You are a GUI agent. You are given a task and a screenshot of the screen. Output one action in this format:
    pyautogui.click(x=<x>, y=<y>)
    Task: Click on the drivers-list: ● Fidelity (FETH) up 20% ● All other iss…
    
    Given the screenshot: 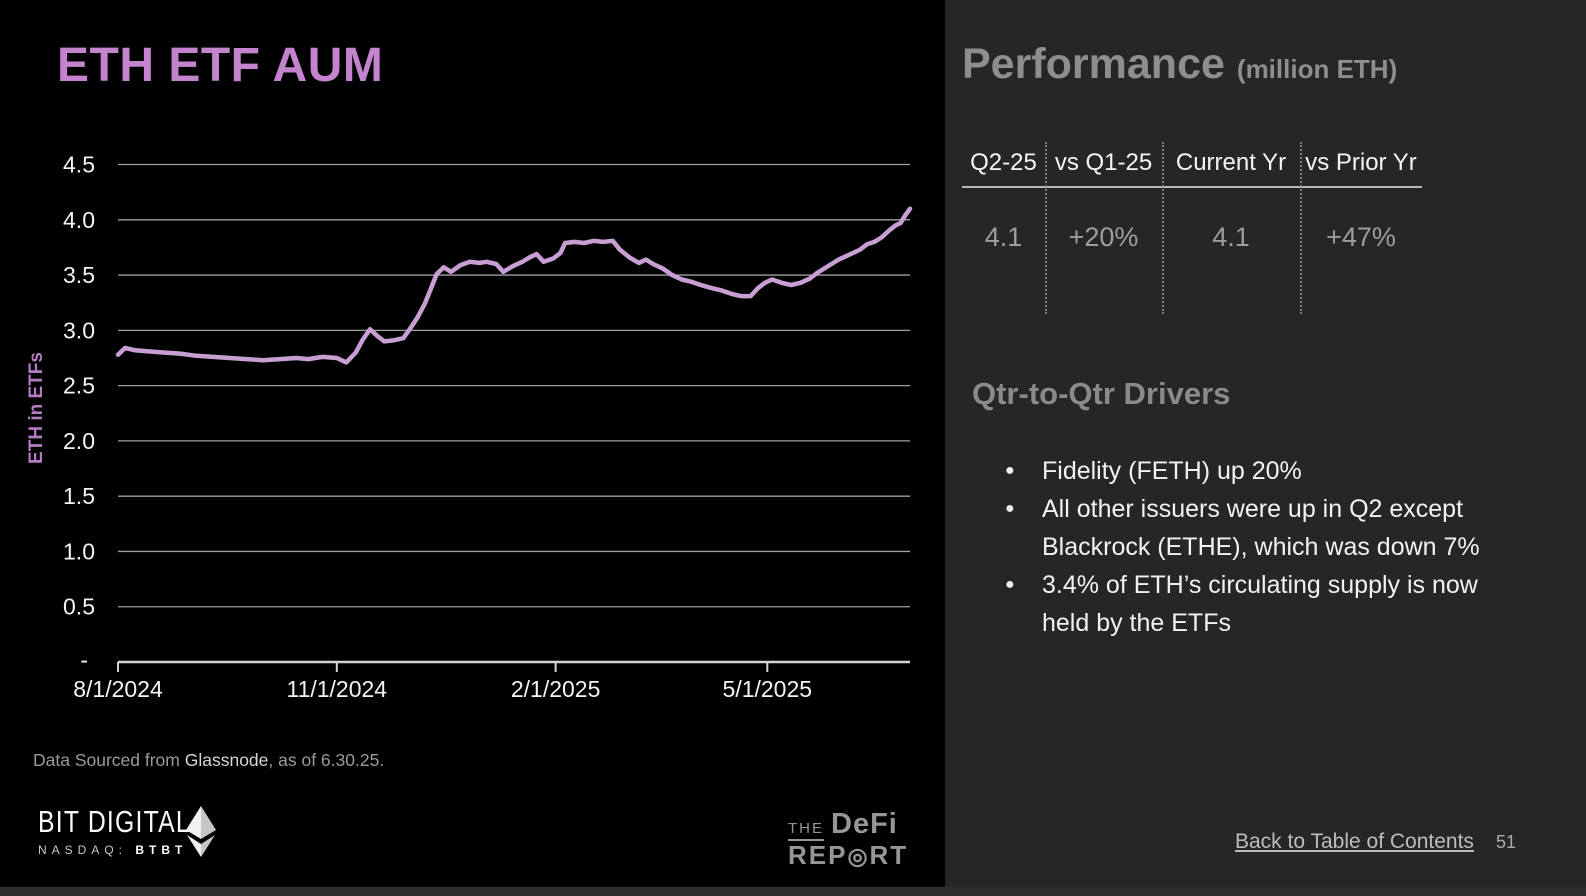 What is the action you would take?
    pyautogui.click(x=1244, y=547)
    